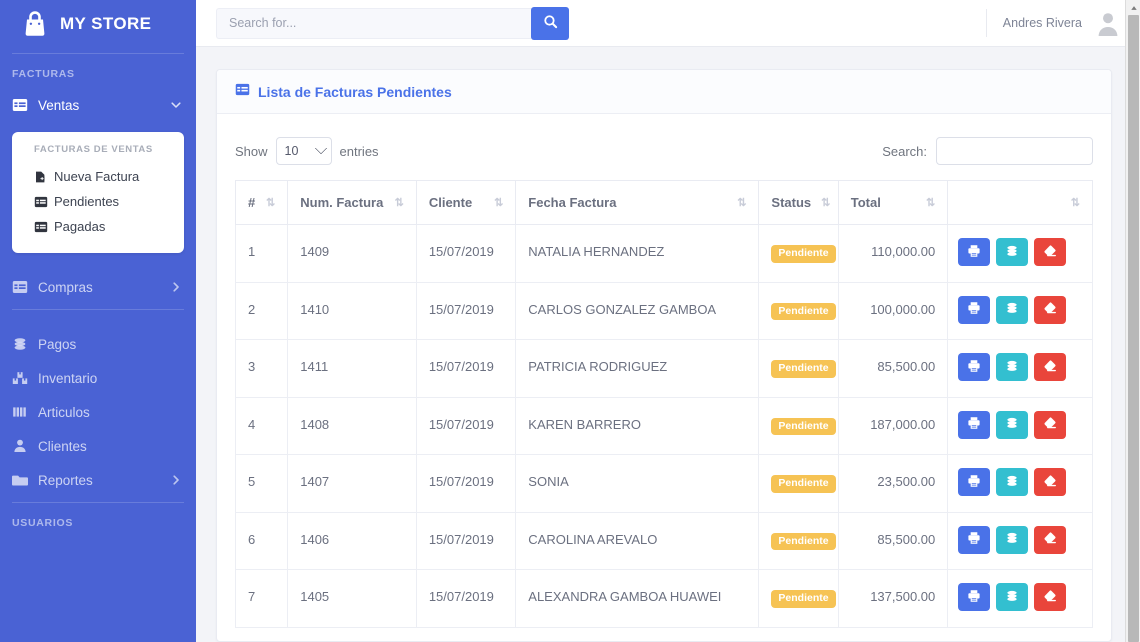 This screenshot has height=642, width=1140. What do you see at coordinates (637, 425) in the screenshot?
I see `cell-cliente: KAREN BARRERO` at bounding box center [637, 425].